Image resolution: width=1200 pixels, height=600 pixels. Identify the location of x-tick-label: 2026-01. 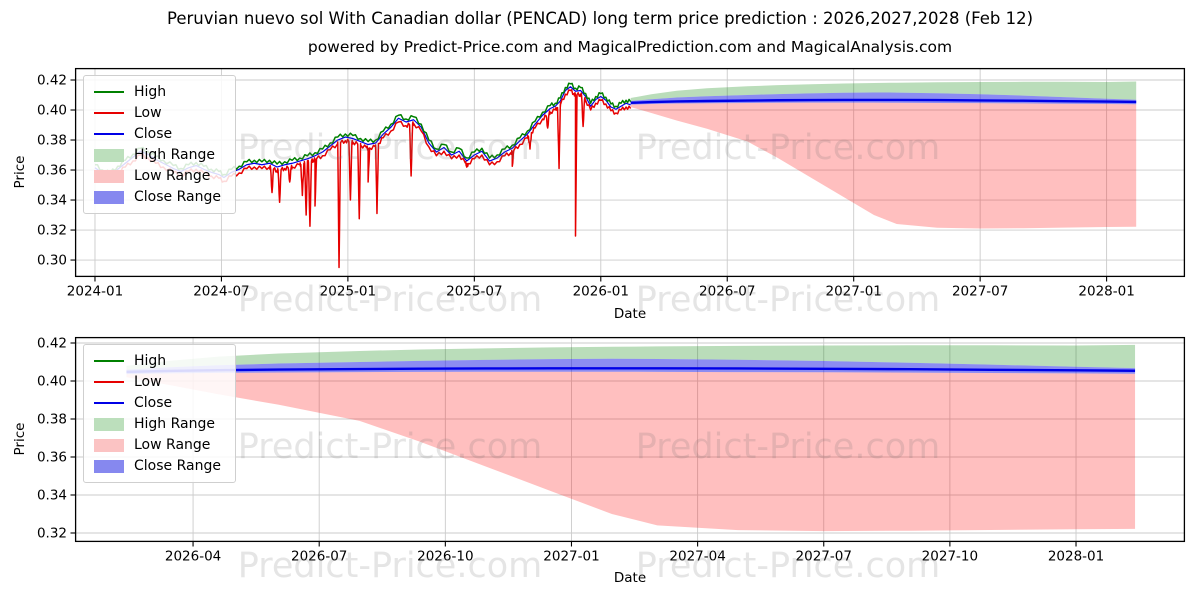
(601, 292).